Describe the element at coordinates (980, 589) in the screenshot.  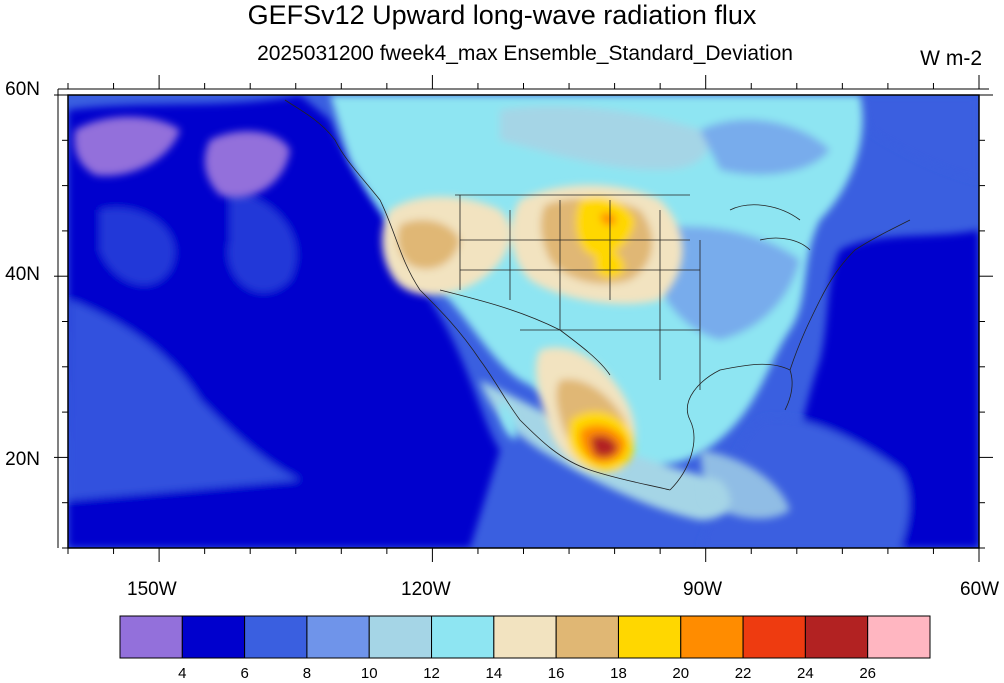
I see `lon-label-60w: 60W` at that location.